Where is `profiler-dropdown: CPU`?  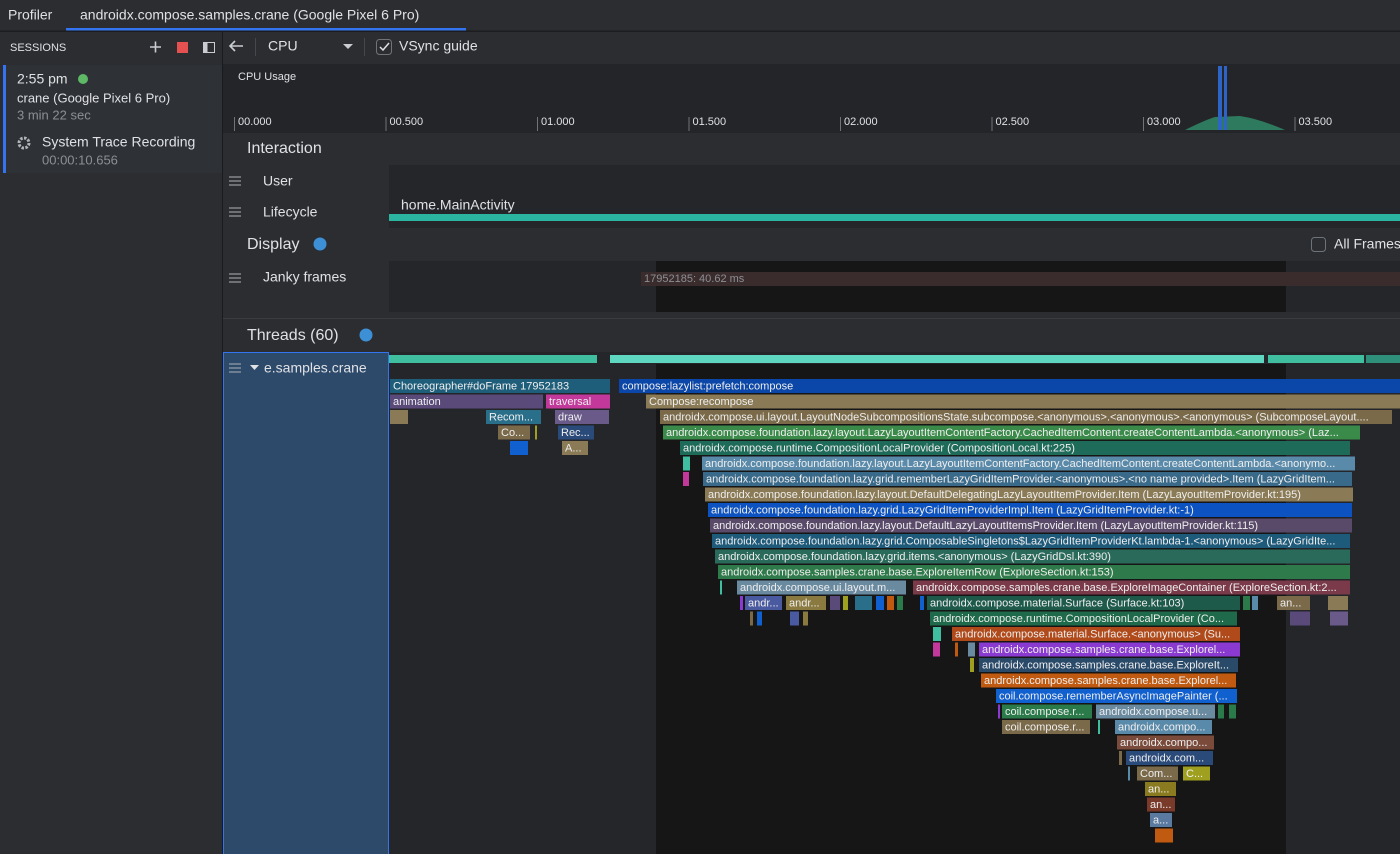 profiler-dropdown: CPU is located at coordinates (283, 46).